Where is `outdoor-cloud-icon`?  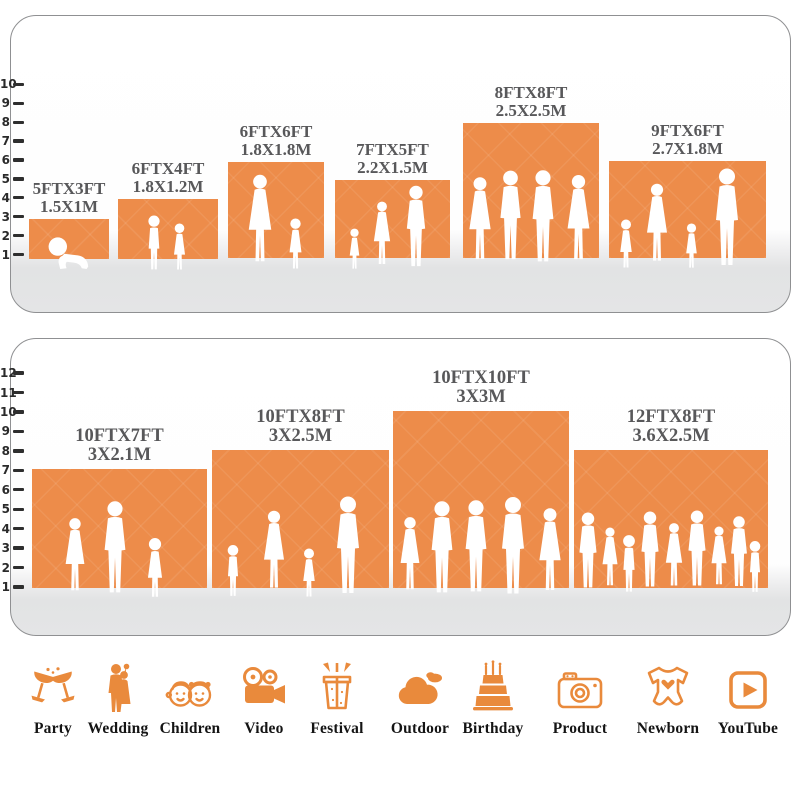 outdoor-cloud-icon is located at coordinates (420, 688).